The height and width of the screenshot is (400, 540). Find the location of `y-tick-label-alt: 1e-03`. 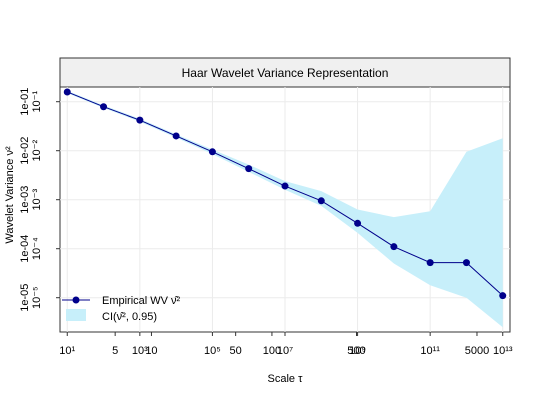

y-tick-label-alt: 1e-03 is located at coordinates (25, 200).